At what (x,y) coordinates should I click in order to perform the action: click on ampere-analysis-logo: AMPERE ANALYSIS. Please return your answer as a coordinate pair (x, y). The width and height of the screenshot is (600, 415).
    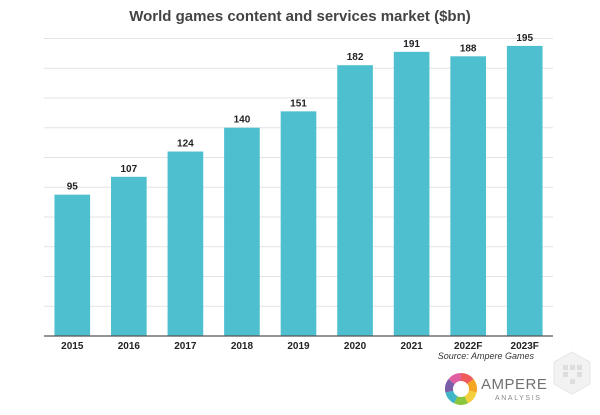
    Looking at the image, I should click on (499, 391).